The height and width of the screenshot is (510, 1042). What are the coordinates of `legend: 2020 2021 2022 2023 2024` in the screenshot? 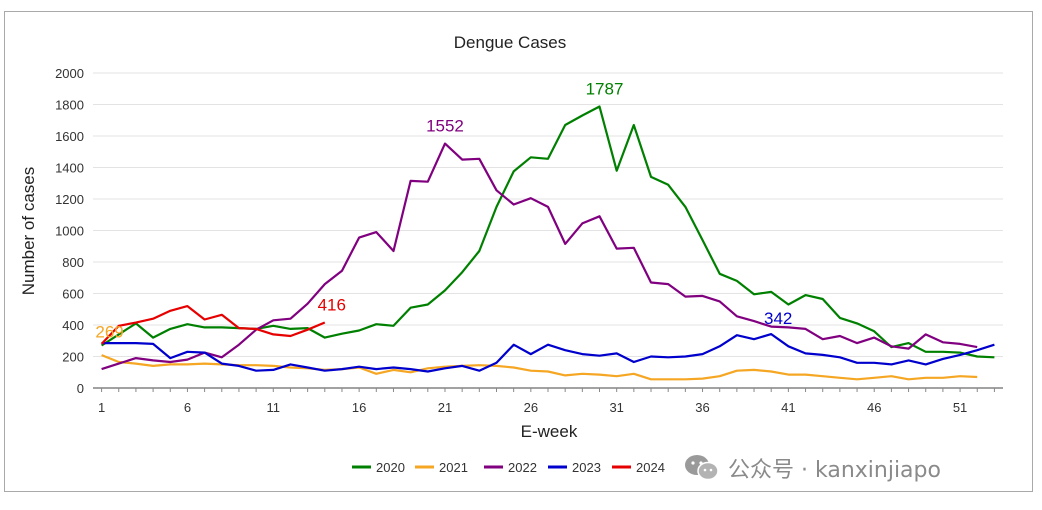 It's located at (508, 467).